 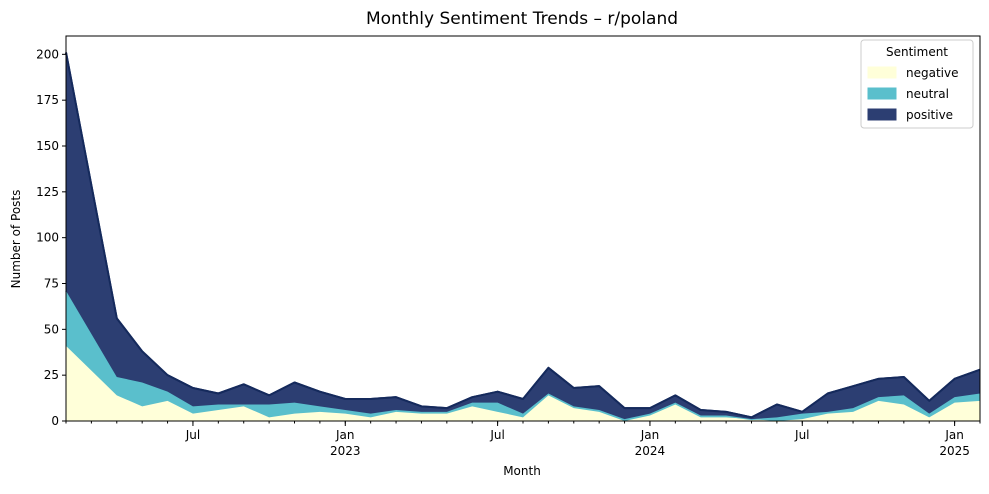 I want to click on x-tick-year-label: 2025, so click(x=954, y=451).